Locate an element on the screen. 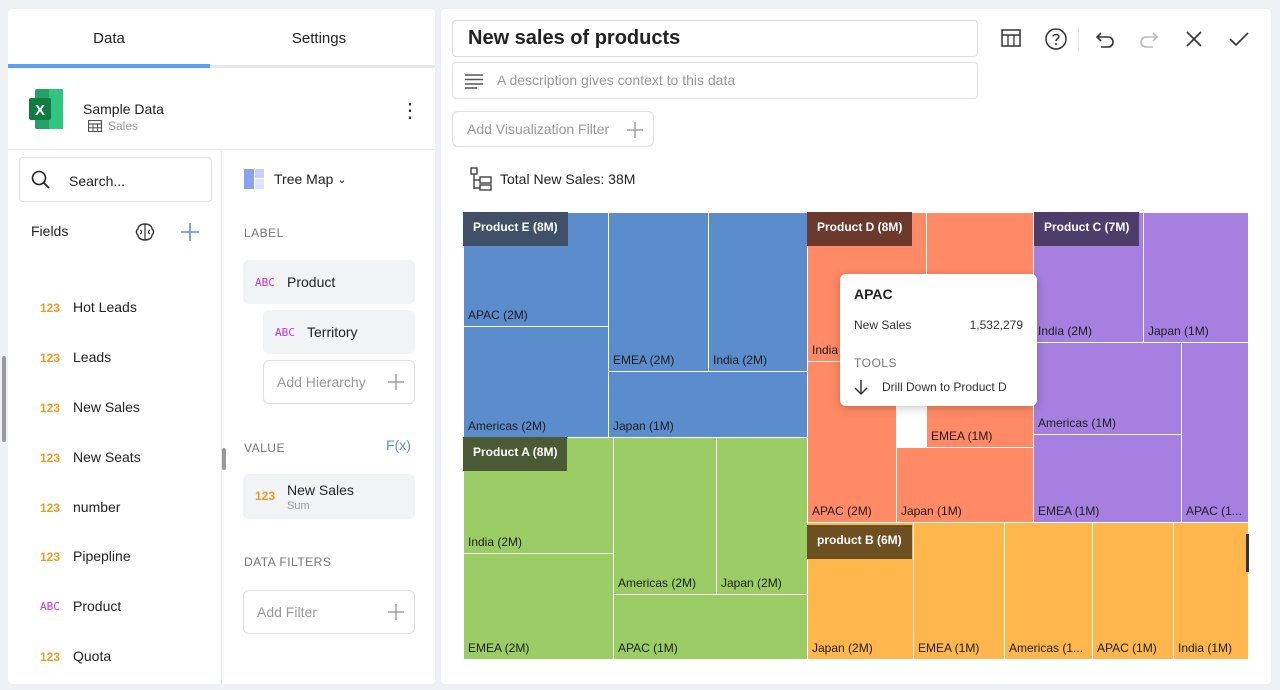 This screenshot has height=690, width=1280. tooltip-title: APAC is located at coordinates (873, 294).